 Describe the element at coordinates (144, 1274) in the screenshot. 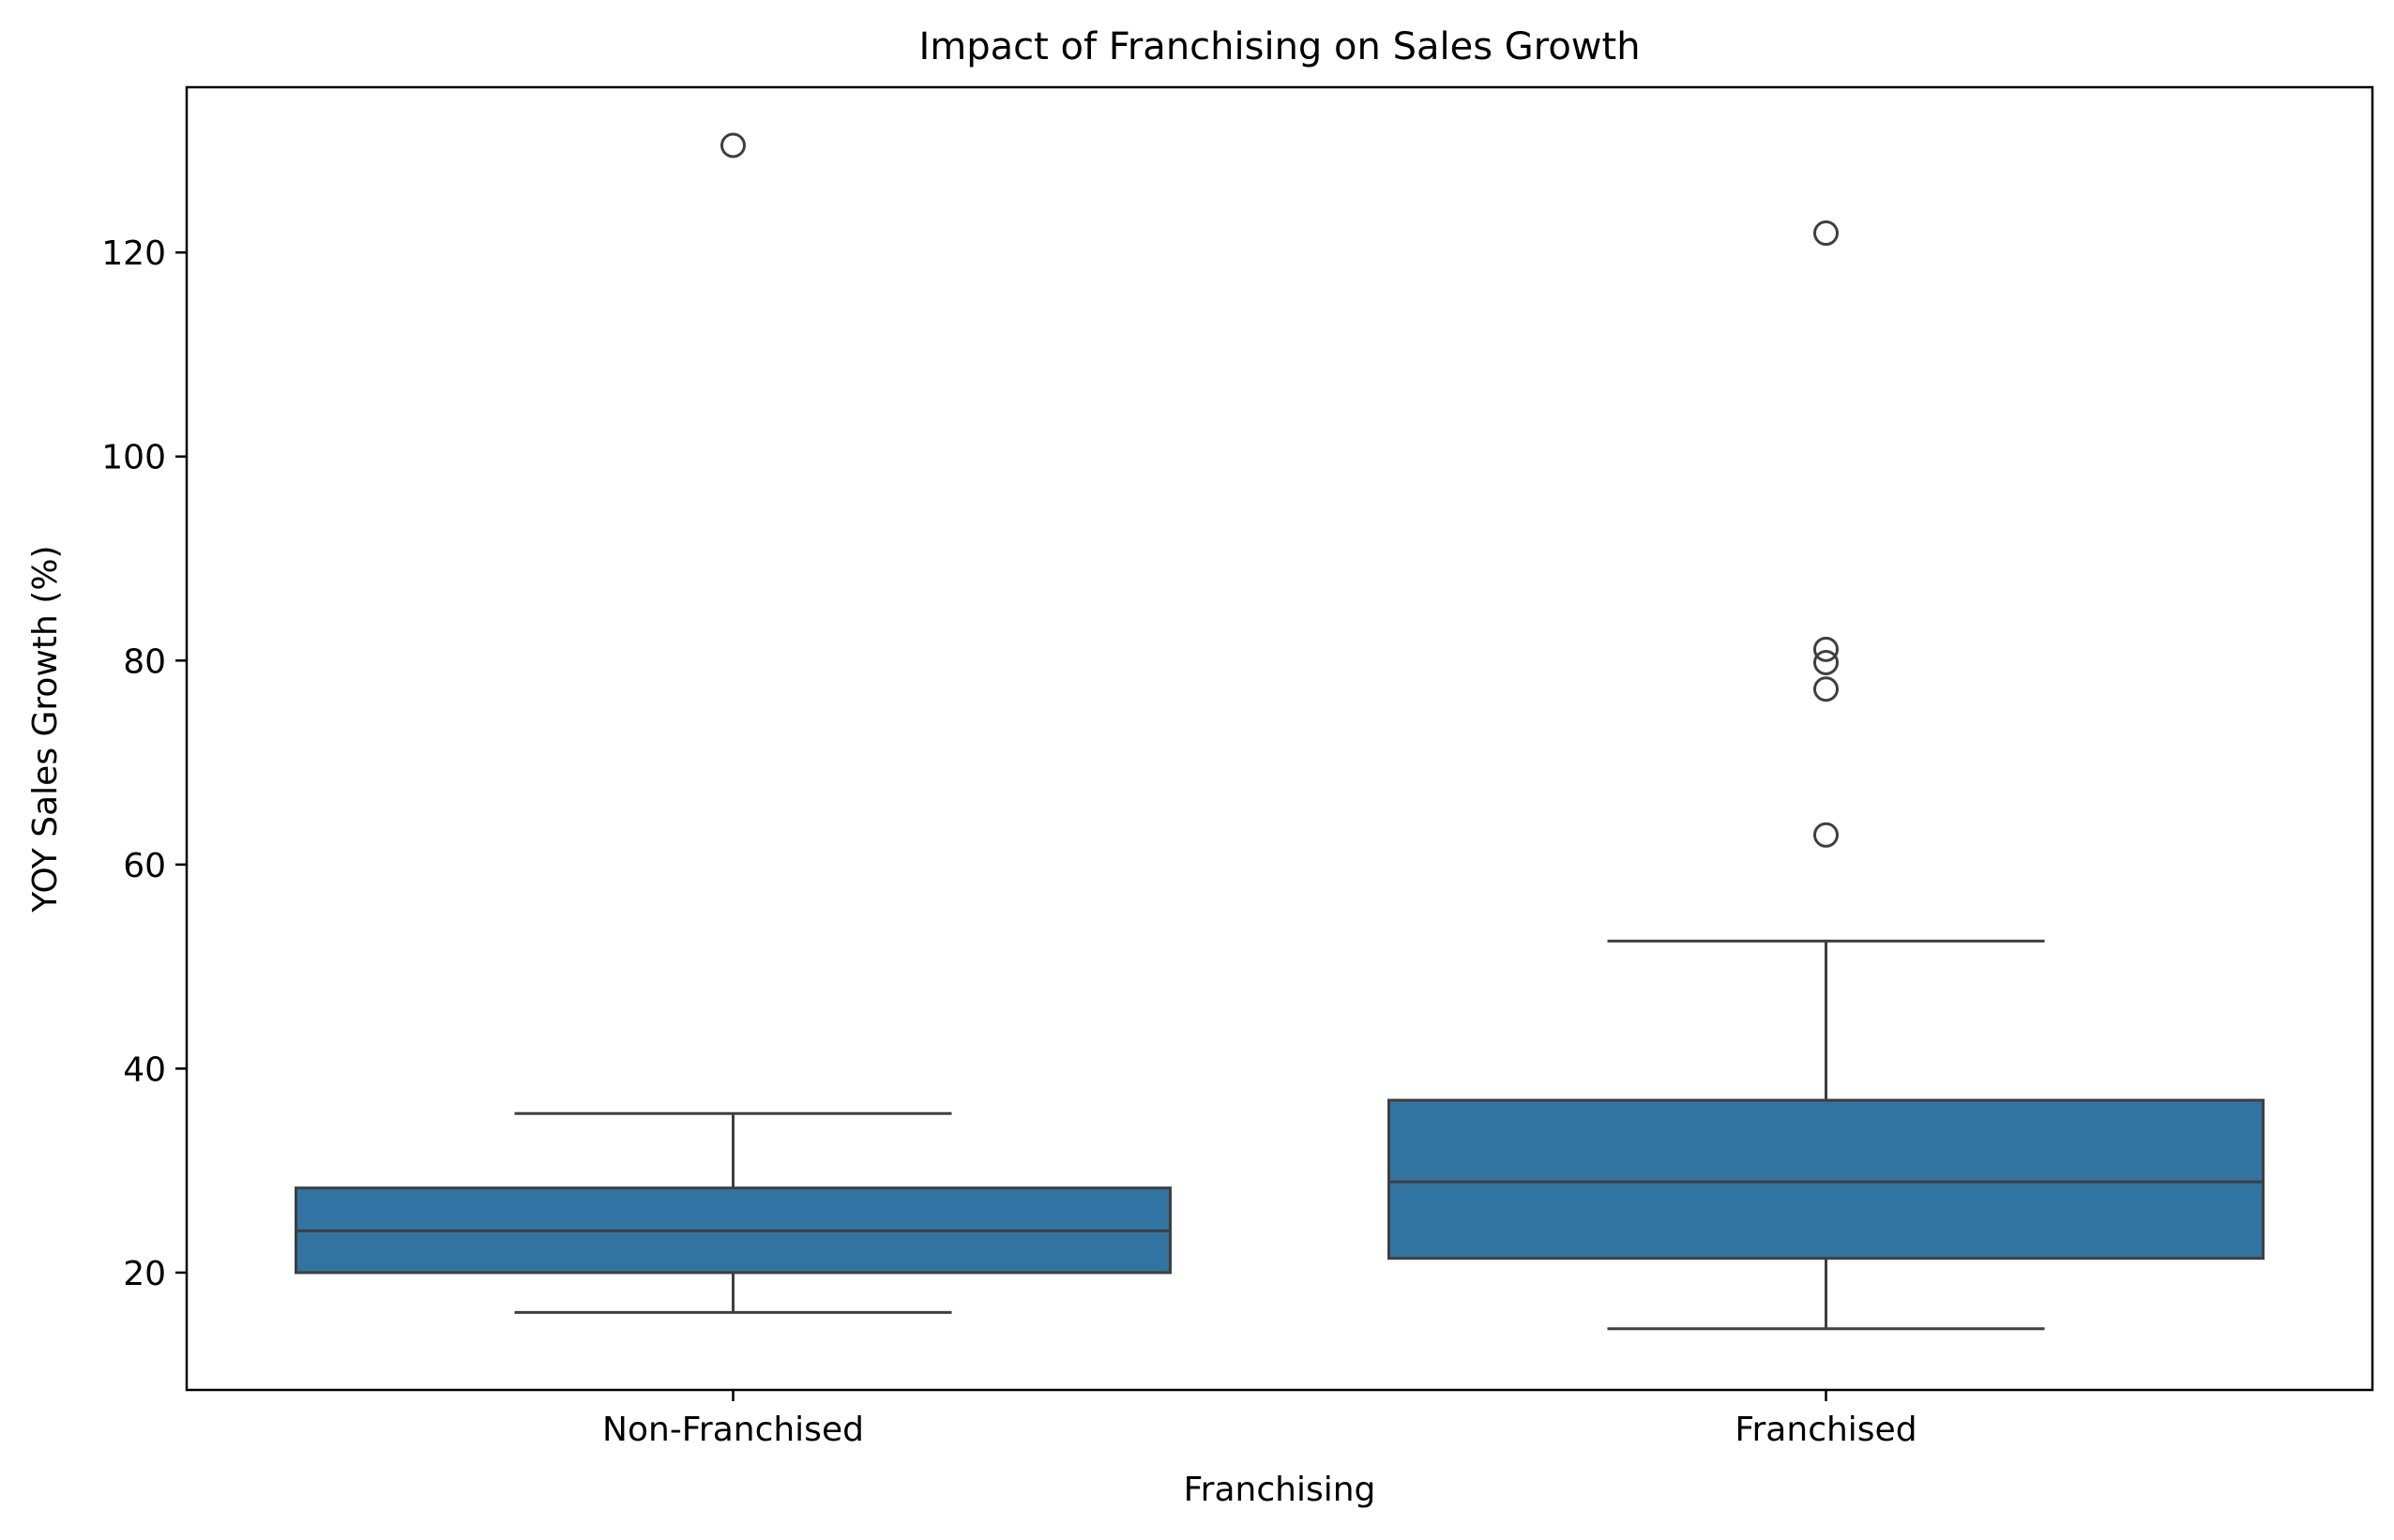

I see `y-tick-label-20: 20` at that location.